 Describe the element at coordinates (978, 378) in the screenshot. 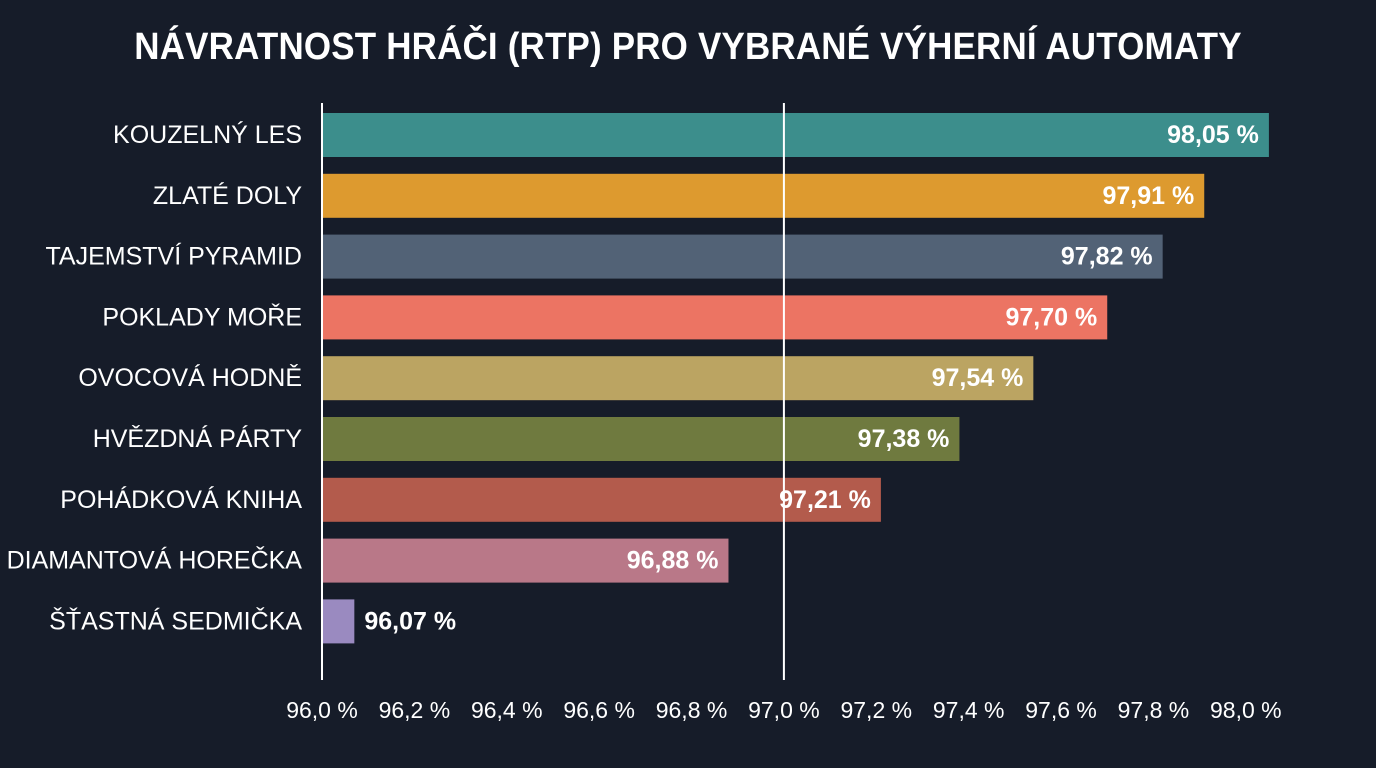

I see `value-label: 97,54 %` at that location.